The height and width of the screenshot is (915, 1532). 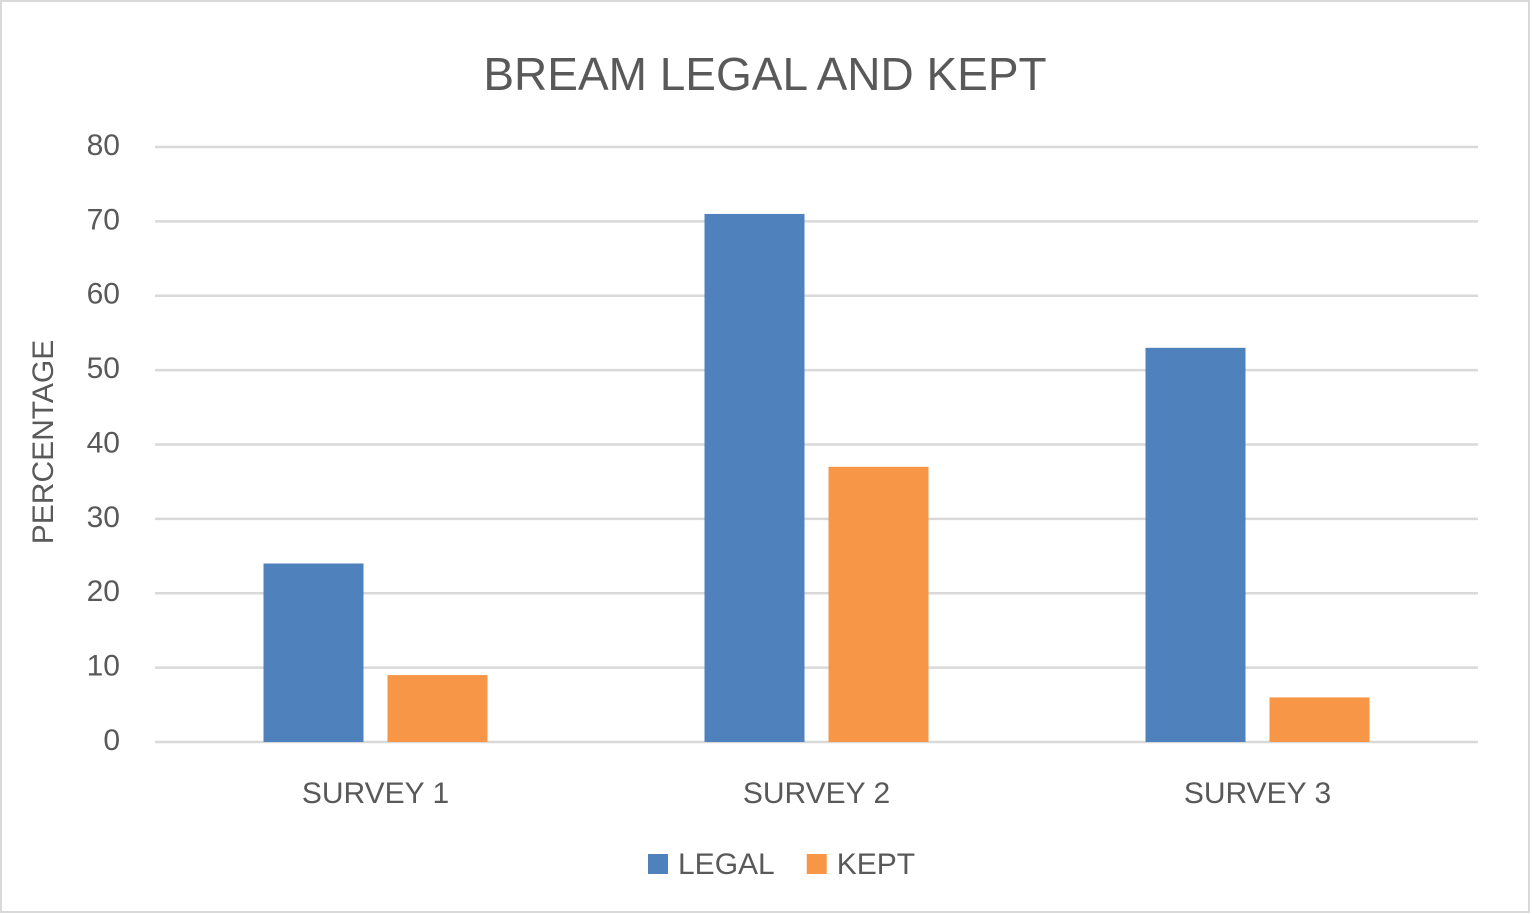 What do you see at coordinates (111, 740) in the screenshot?
I see `y-tick-label: 0` at bounding box center [111, 740].